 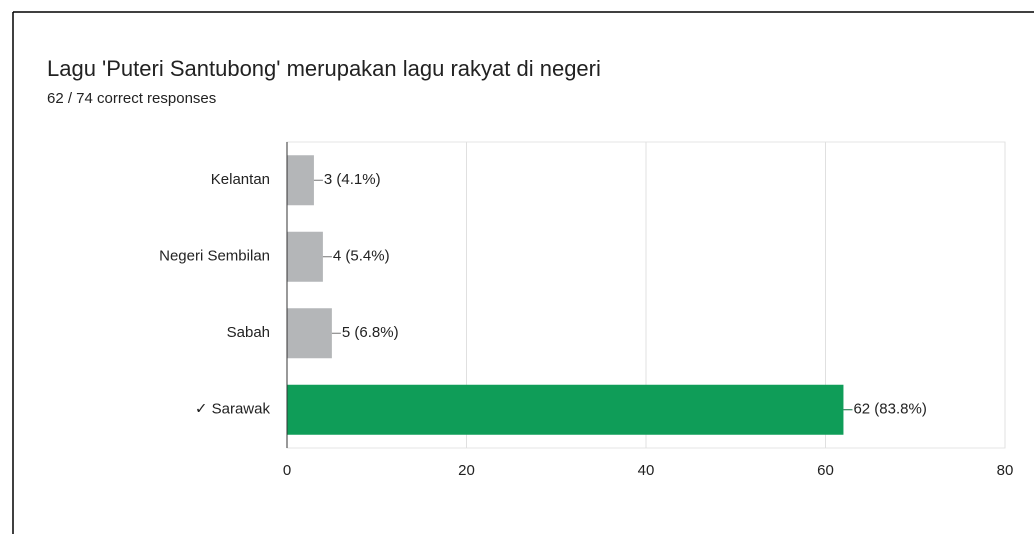 I want to click on y-tick-label: Sabah, so click(x=248, y=332).